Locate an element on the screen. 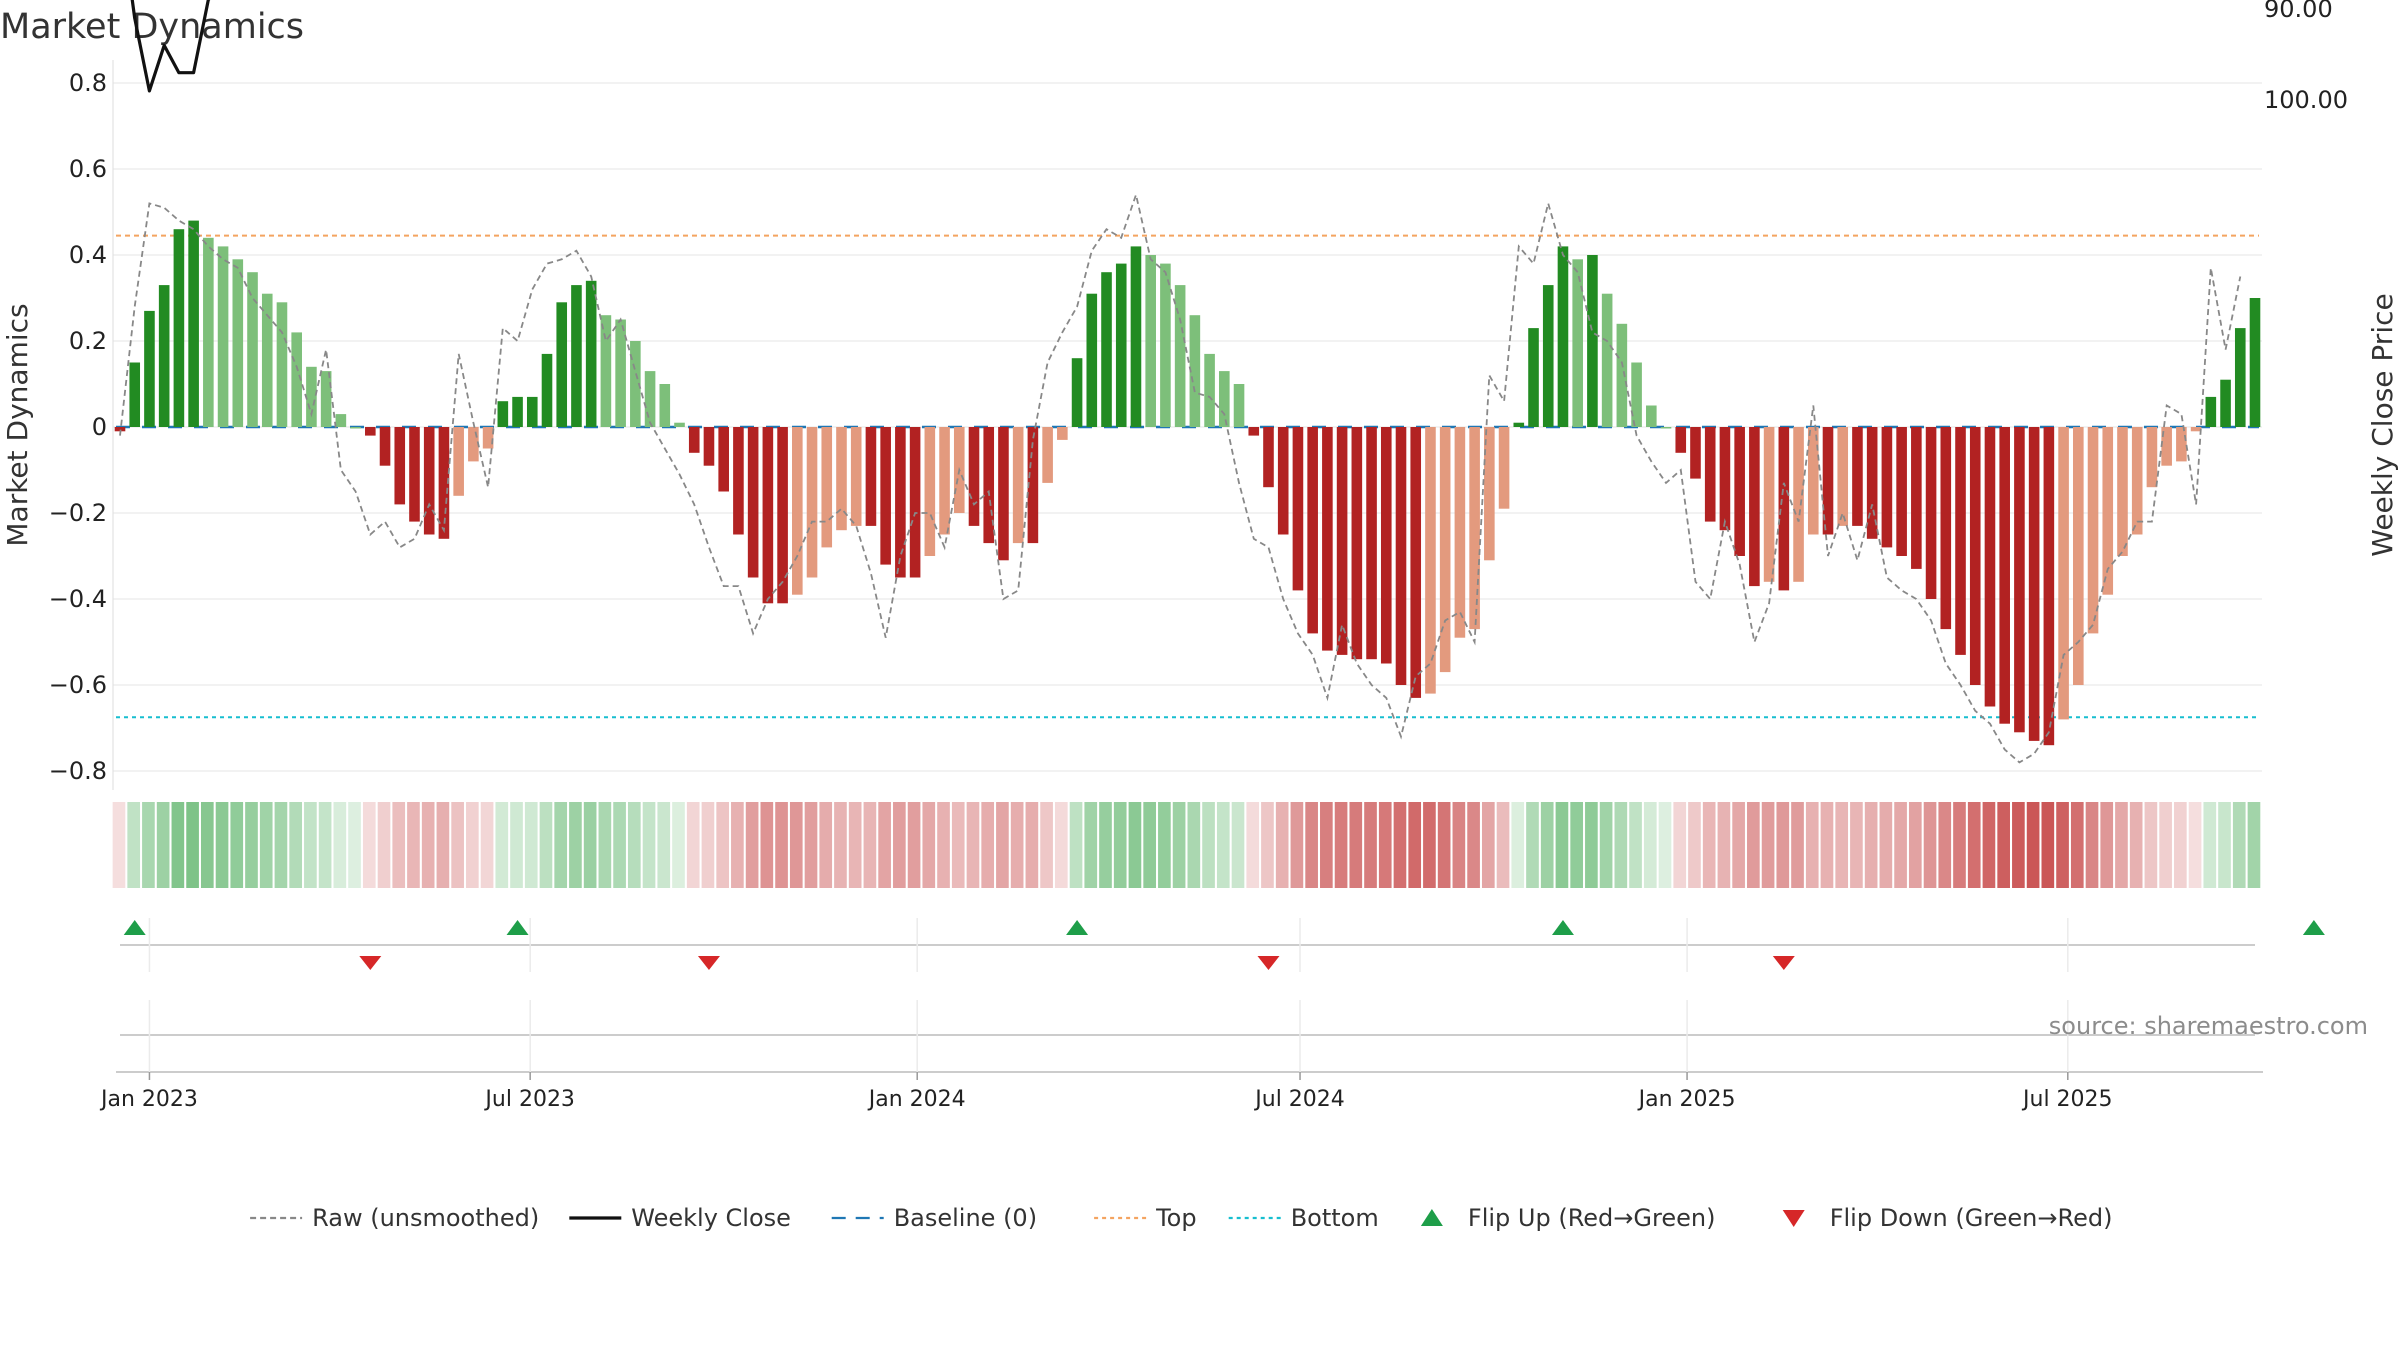 The image size is (2400, 1350). legend-item: Flip Down (Green→Red) is located at coordinates (1947, 1218).